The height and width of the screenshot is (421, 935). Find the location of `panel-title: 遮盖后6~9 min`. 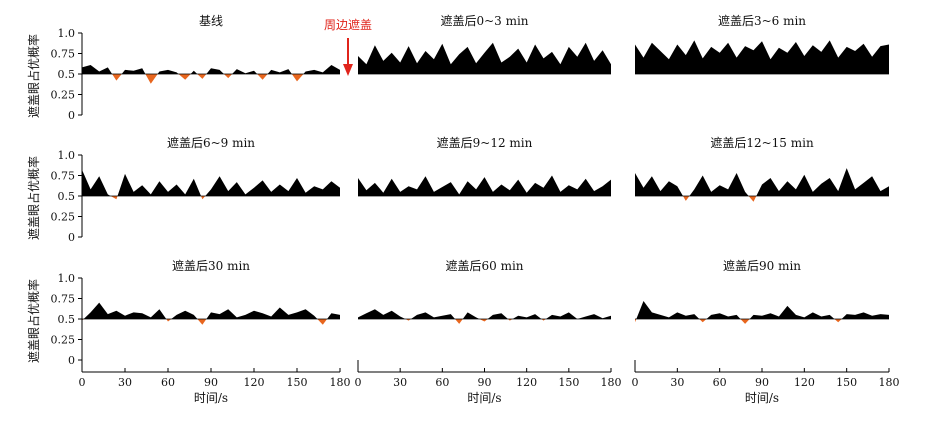

panel-title: 遮盖后6~9 min is located at coordinates (211, 142).